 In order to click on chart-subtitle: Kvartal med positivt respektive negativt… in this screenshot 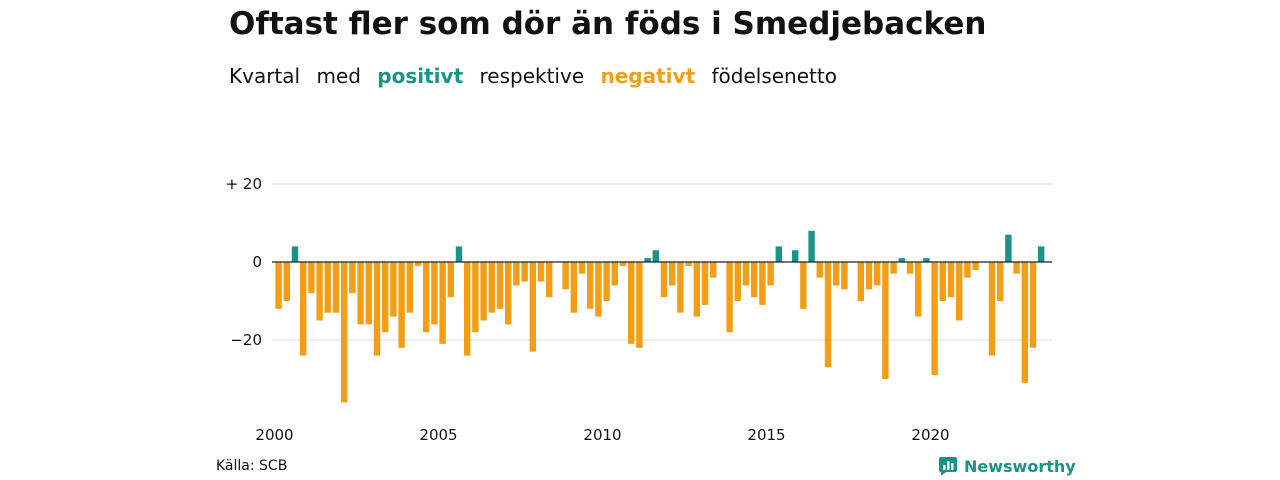, I will do `click(538, 76)`.